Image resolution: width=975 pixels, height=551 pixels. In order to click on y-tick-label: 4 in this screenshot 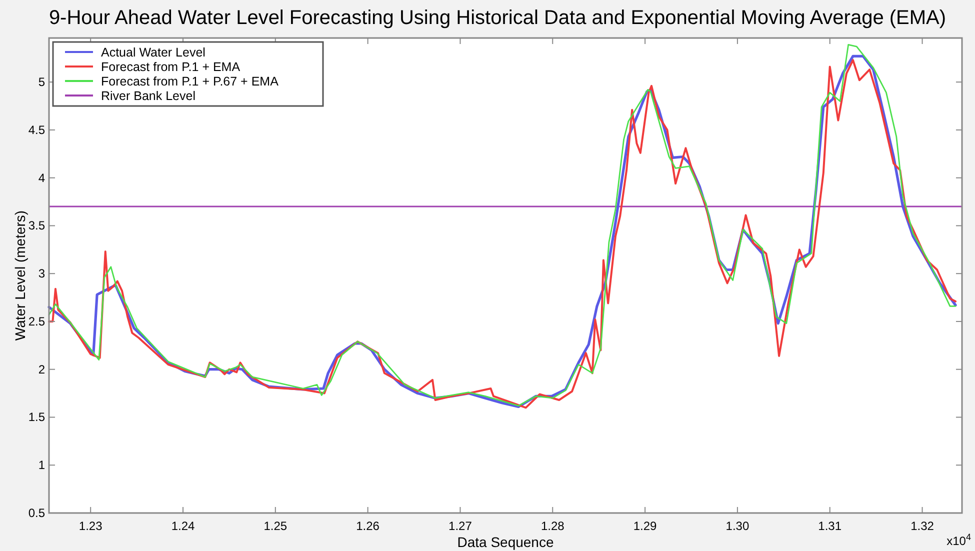, I will do `click(42, 177)`.